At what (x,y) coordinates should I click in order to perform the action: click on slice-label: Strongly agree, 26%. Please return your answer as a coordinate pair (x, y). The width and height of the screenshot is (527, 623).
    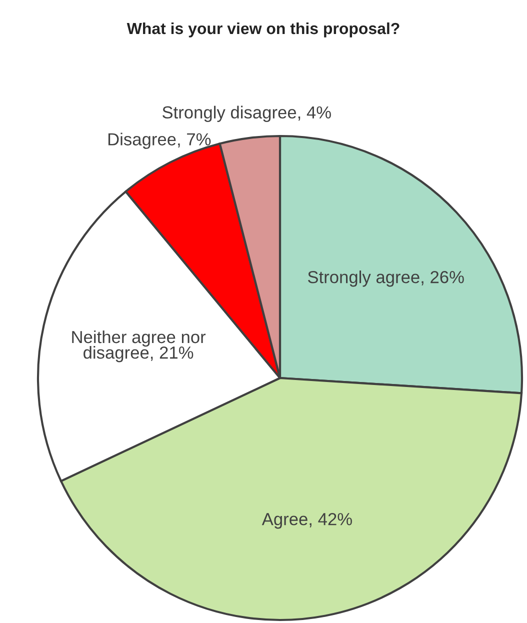
    Looking at the image, I should click on (386, 278).